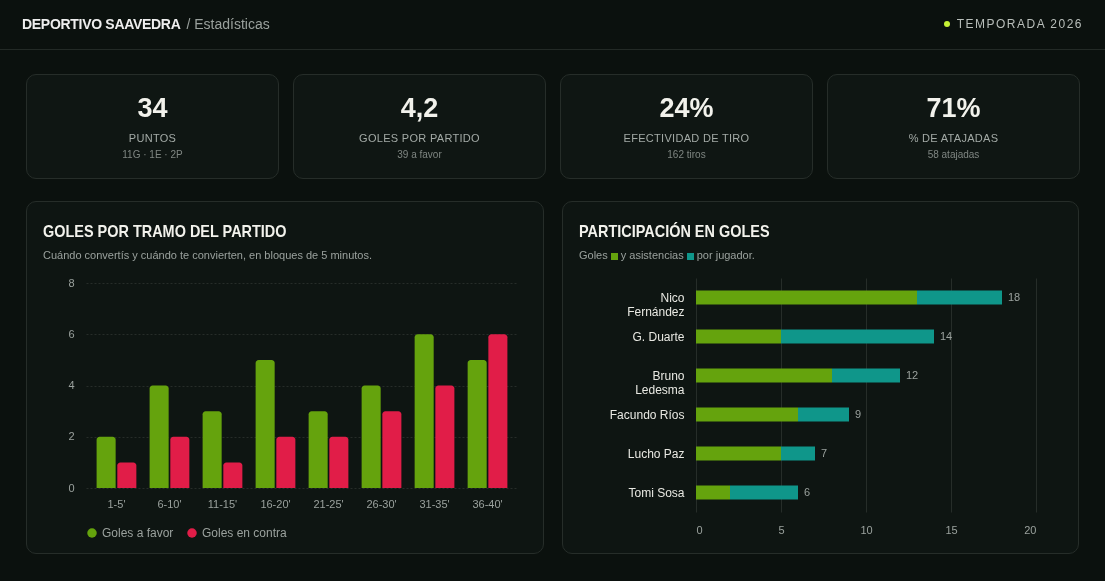 This screenshot has width=1105, height=581. What do you see at coordinates (686, 108) in the screenshot?
I see `text: 24%` at bounding box center [686, 108].